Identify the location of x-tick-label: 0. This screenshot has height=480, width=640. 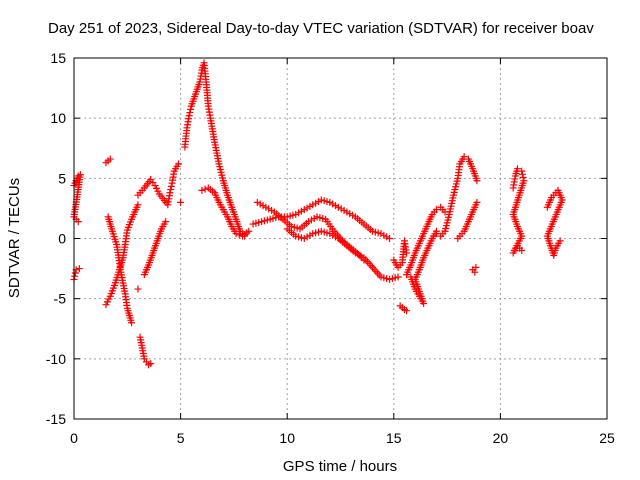
(74, 438).